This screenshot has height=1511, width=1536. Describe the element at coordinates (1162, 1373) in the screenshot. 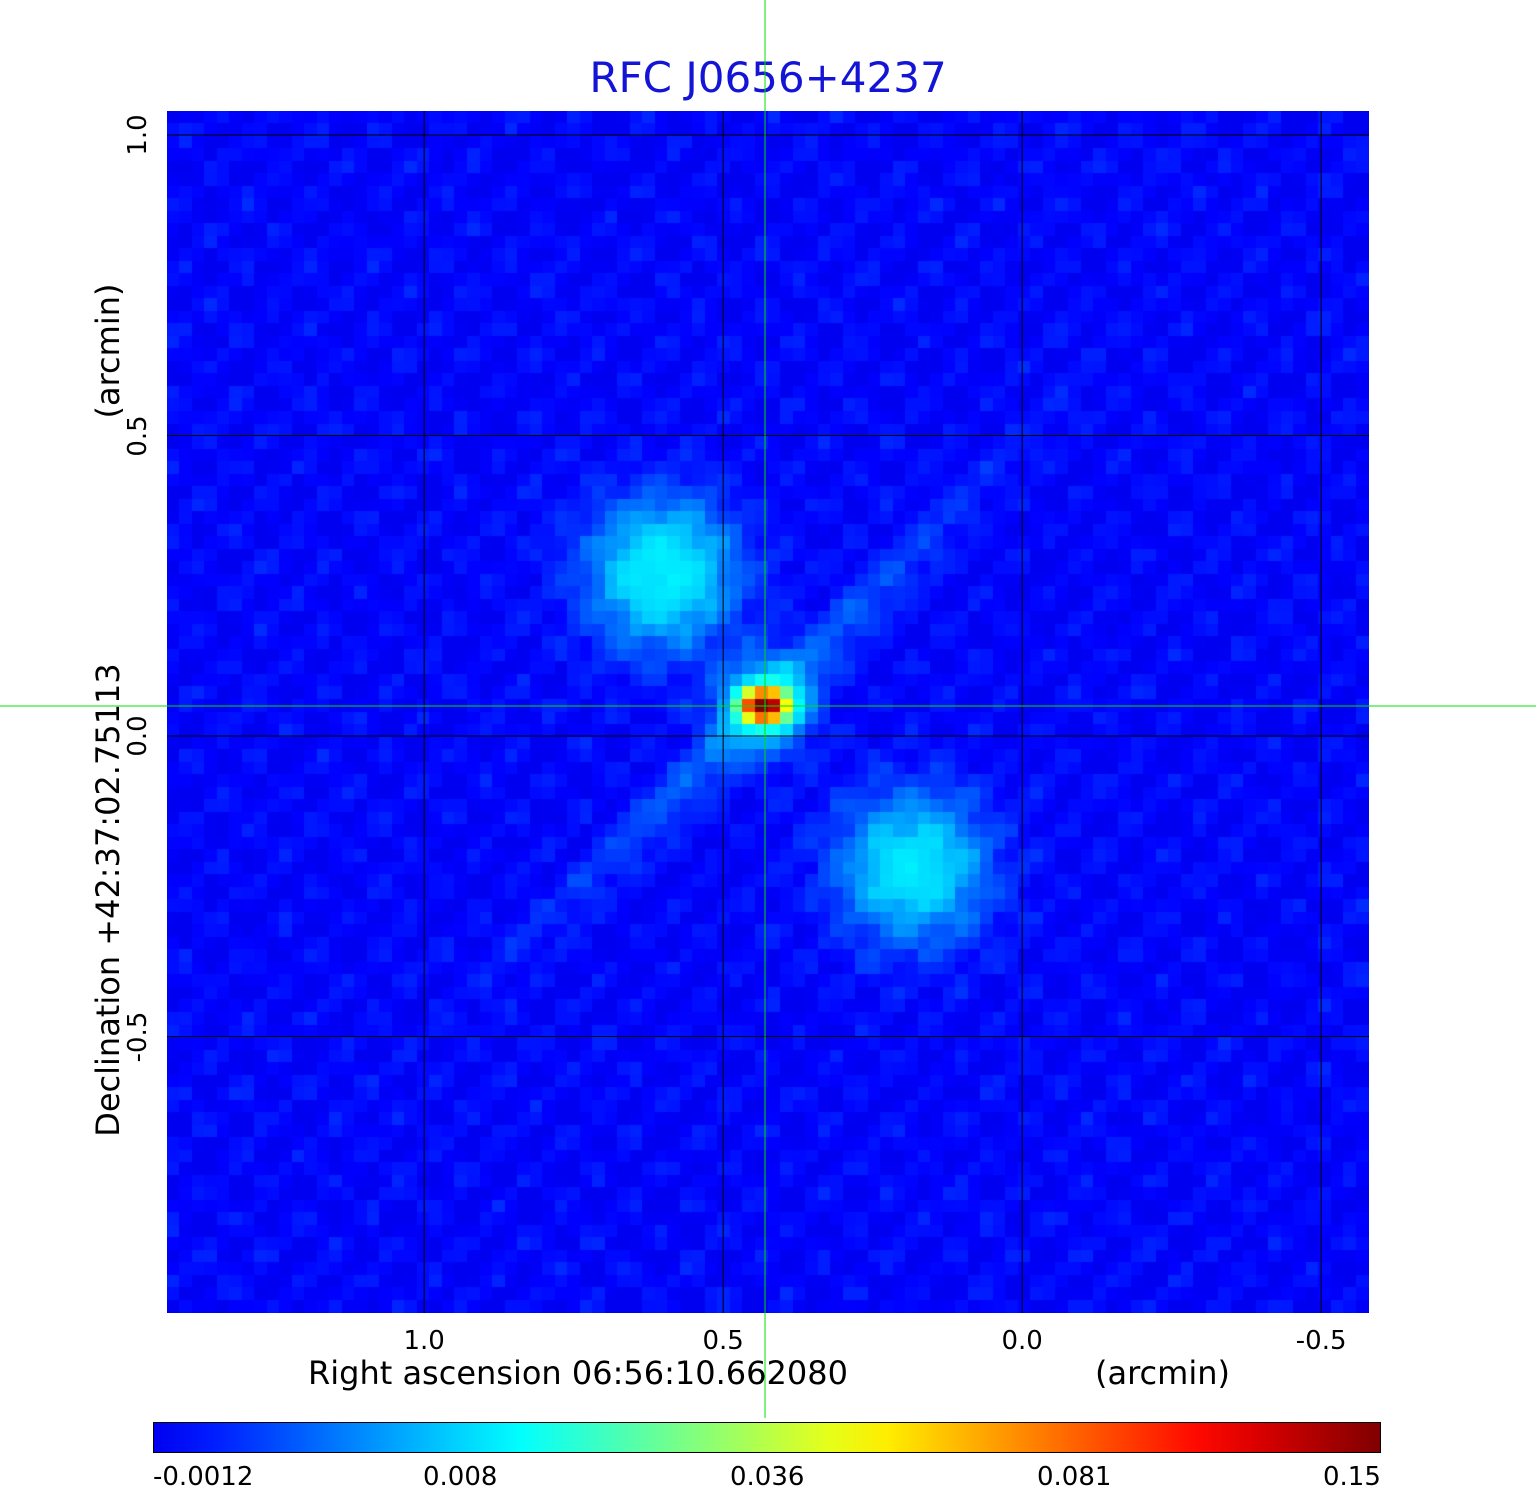

I see `x-axis-unit: (arcmin)` at that location.